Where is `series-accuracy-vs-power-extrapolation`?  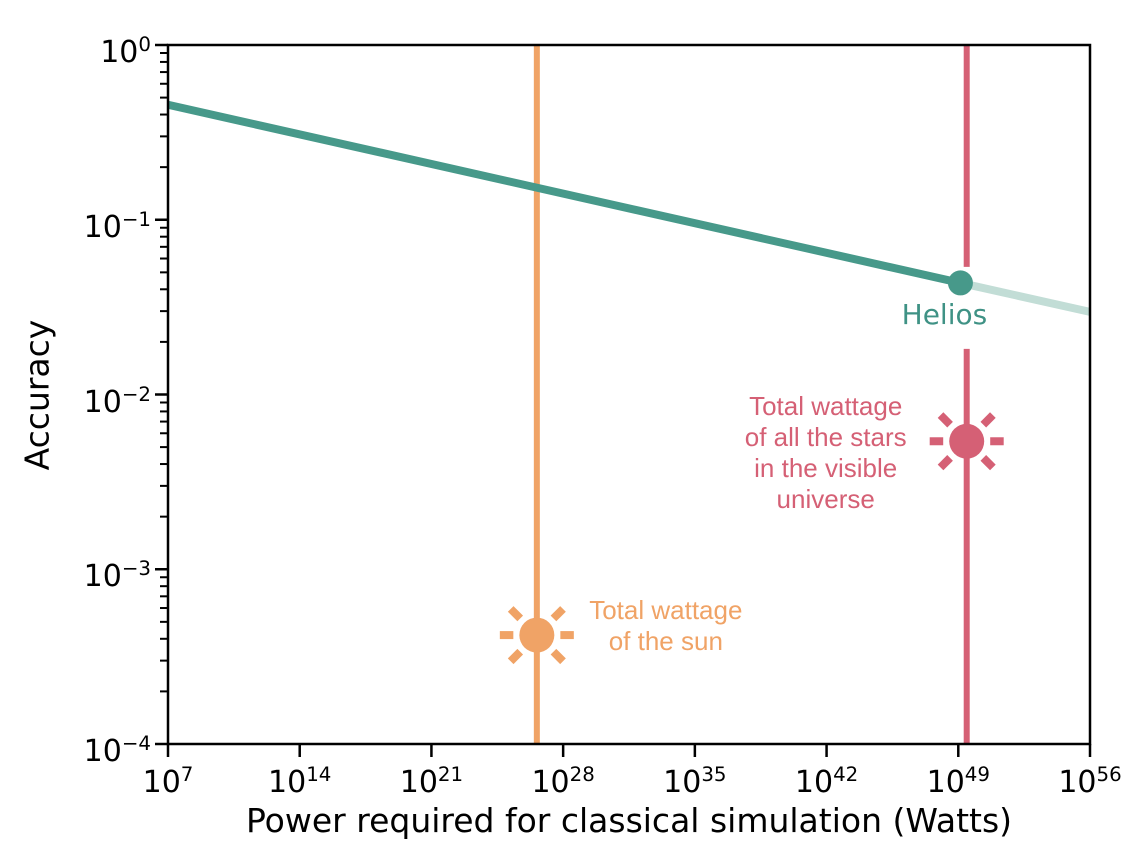
series-accuracy-vs-power-extrapolation is located at coordinates (1025, 297).